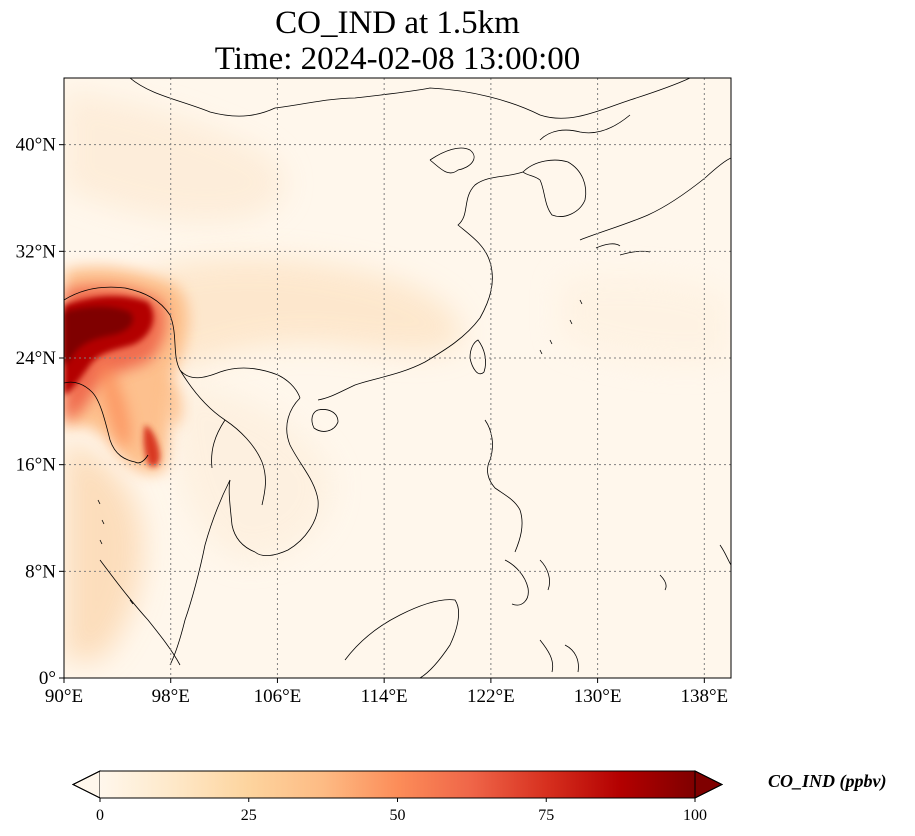  Describe the element at coordinates (40, 412) in the screenshot. I see `latitude-ticks: 0° 8°N 16°N 24°N 32°N 40°N` at that location.